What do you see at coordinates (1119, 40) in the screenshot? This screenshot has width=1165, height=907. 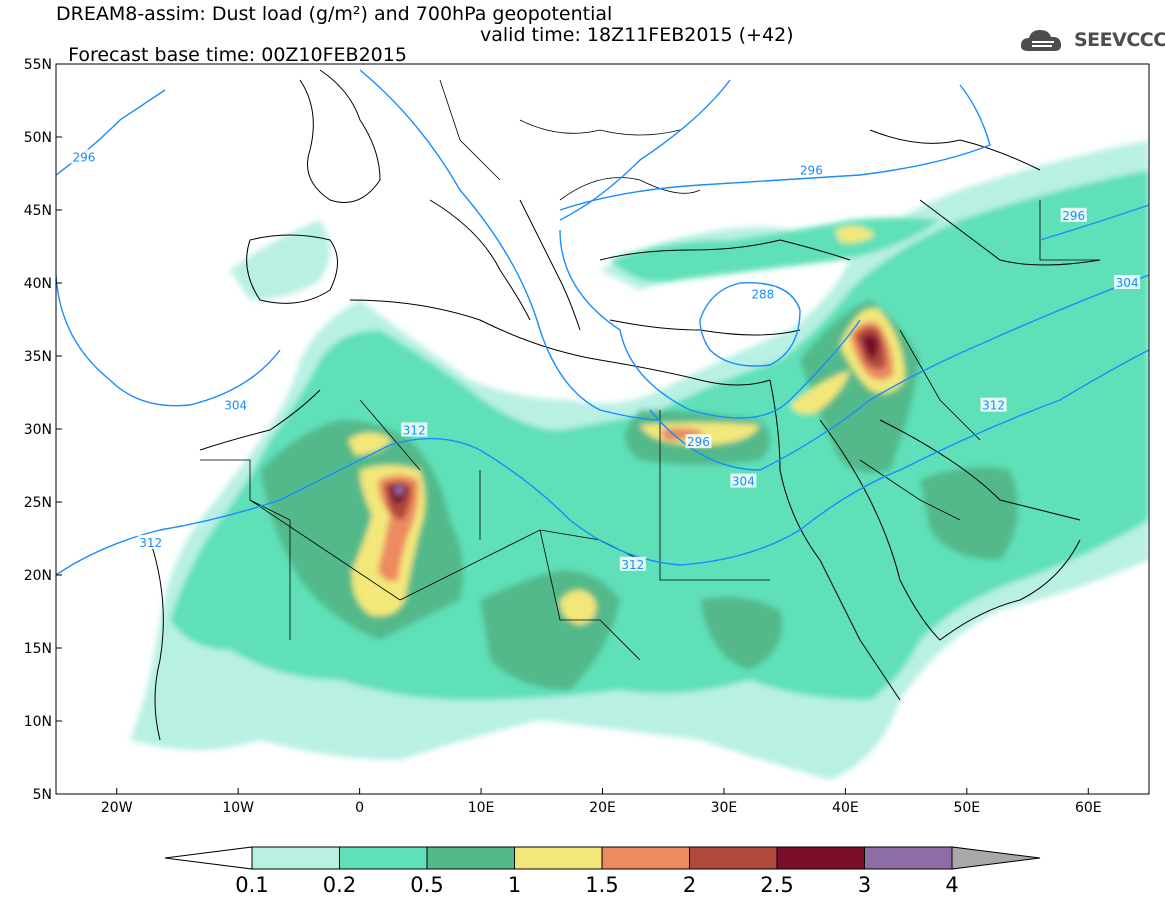 I see `logo-text: SEEVCCC` at bounding box center [1119, 40].